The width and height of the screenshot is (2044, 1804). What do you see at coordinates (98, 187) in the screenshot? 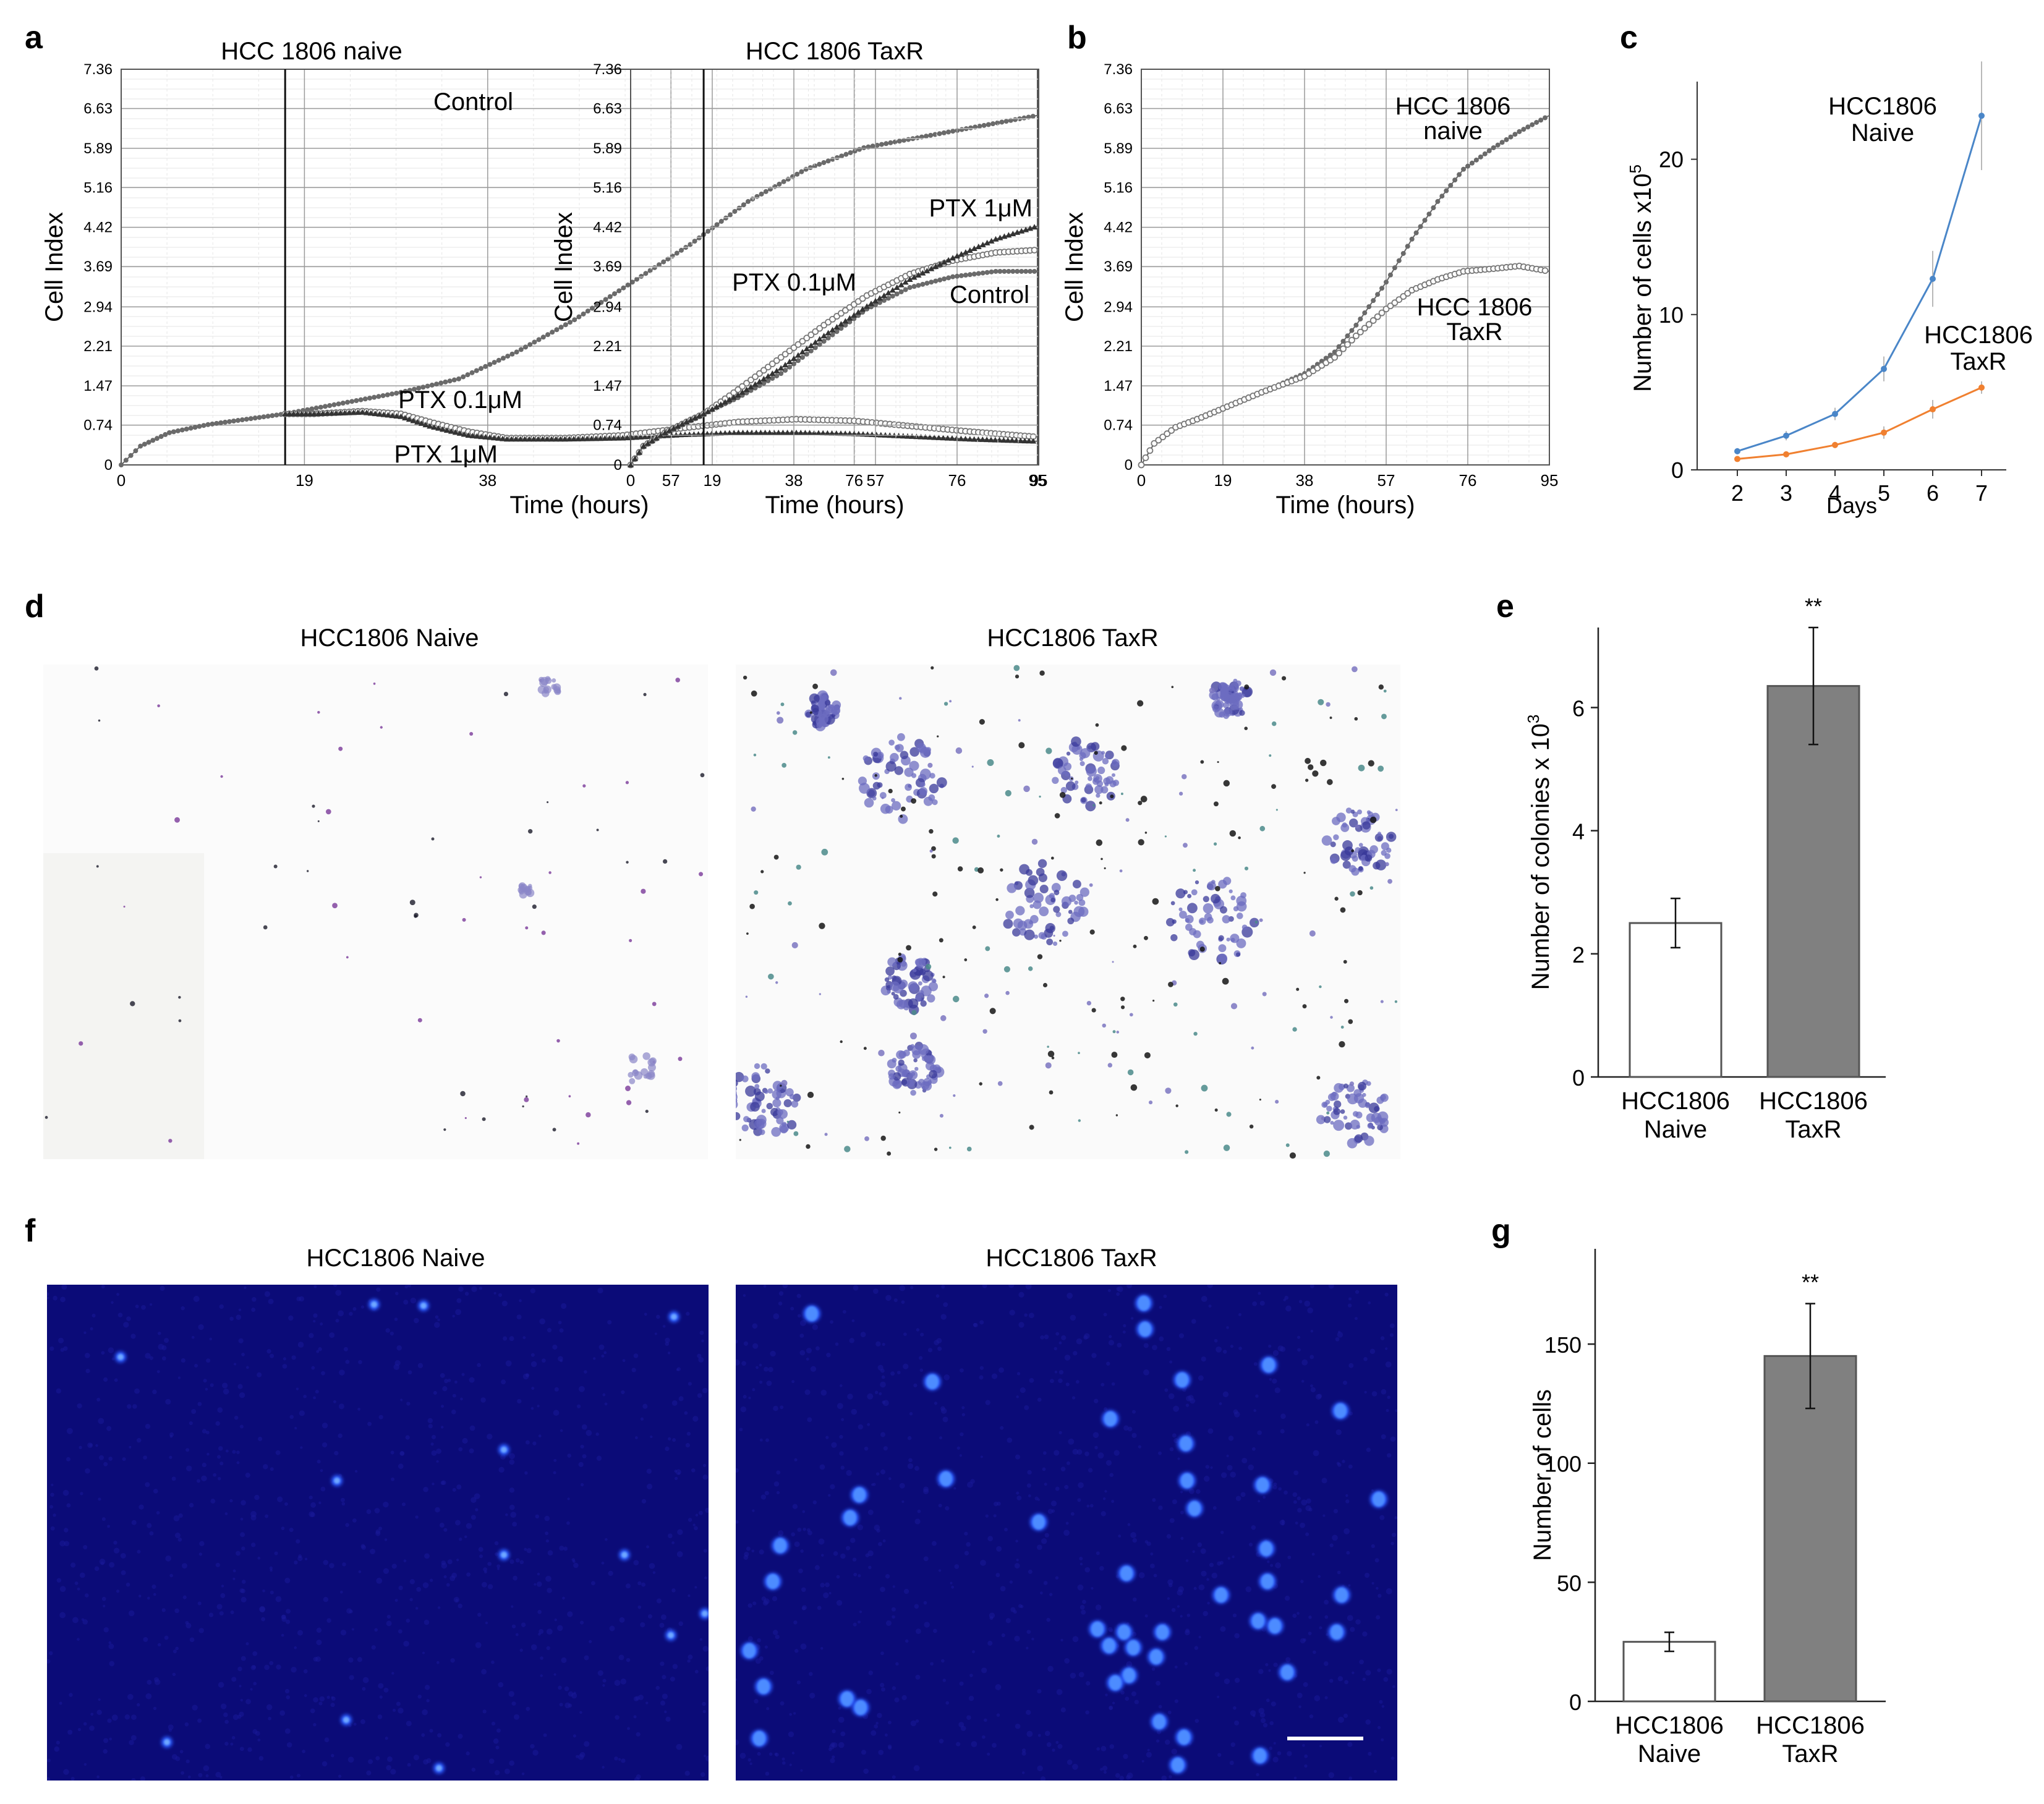
I see `y-tick-label: 5.16` at bounding box center [98, 187].